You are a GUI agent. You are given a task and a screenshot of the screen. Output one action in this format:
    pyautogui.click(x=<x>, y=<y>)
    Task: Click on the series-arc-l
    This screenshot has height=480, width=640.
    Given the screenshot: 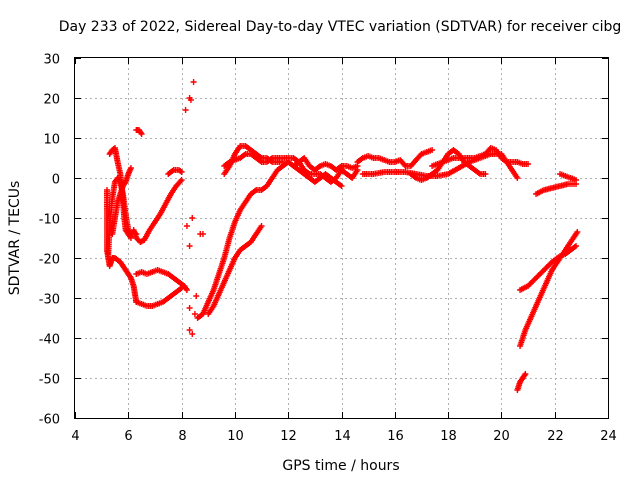 What is the action you would take?
    pyautogui.click(x=235, y=270)
    